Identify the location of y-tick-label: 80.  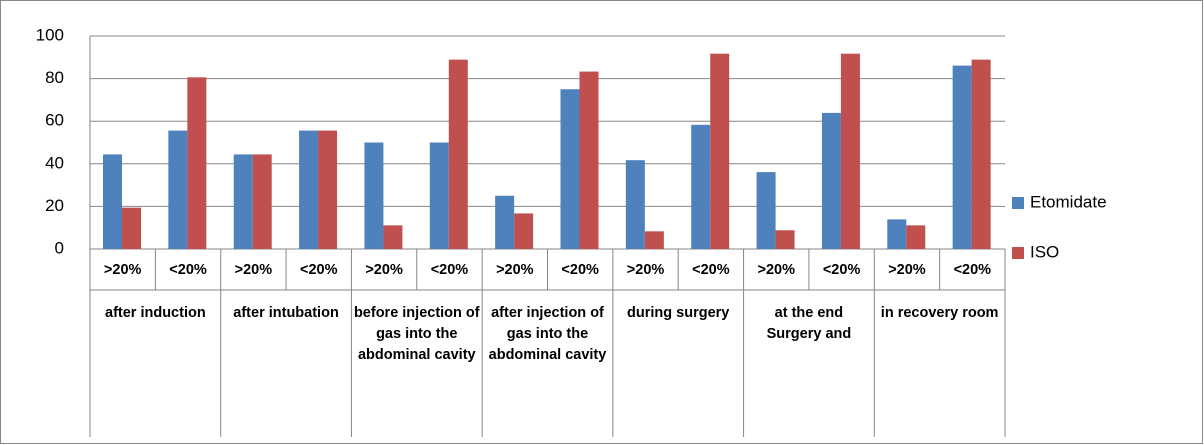
(54, 77).